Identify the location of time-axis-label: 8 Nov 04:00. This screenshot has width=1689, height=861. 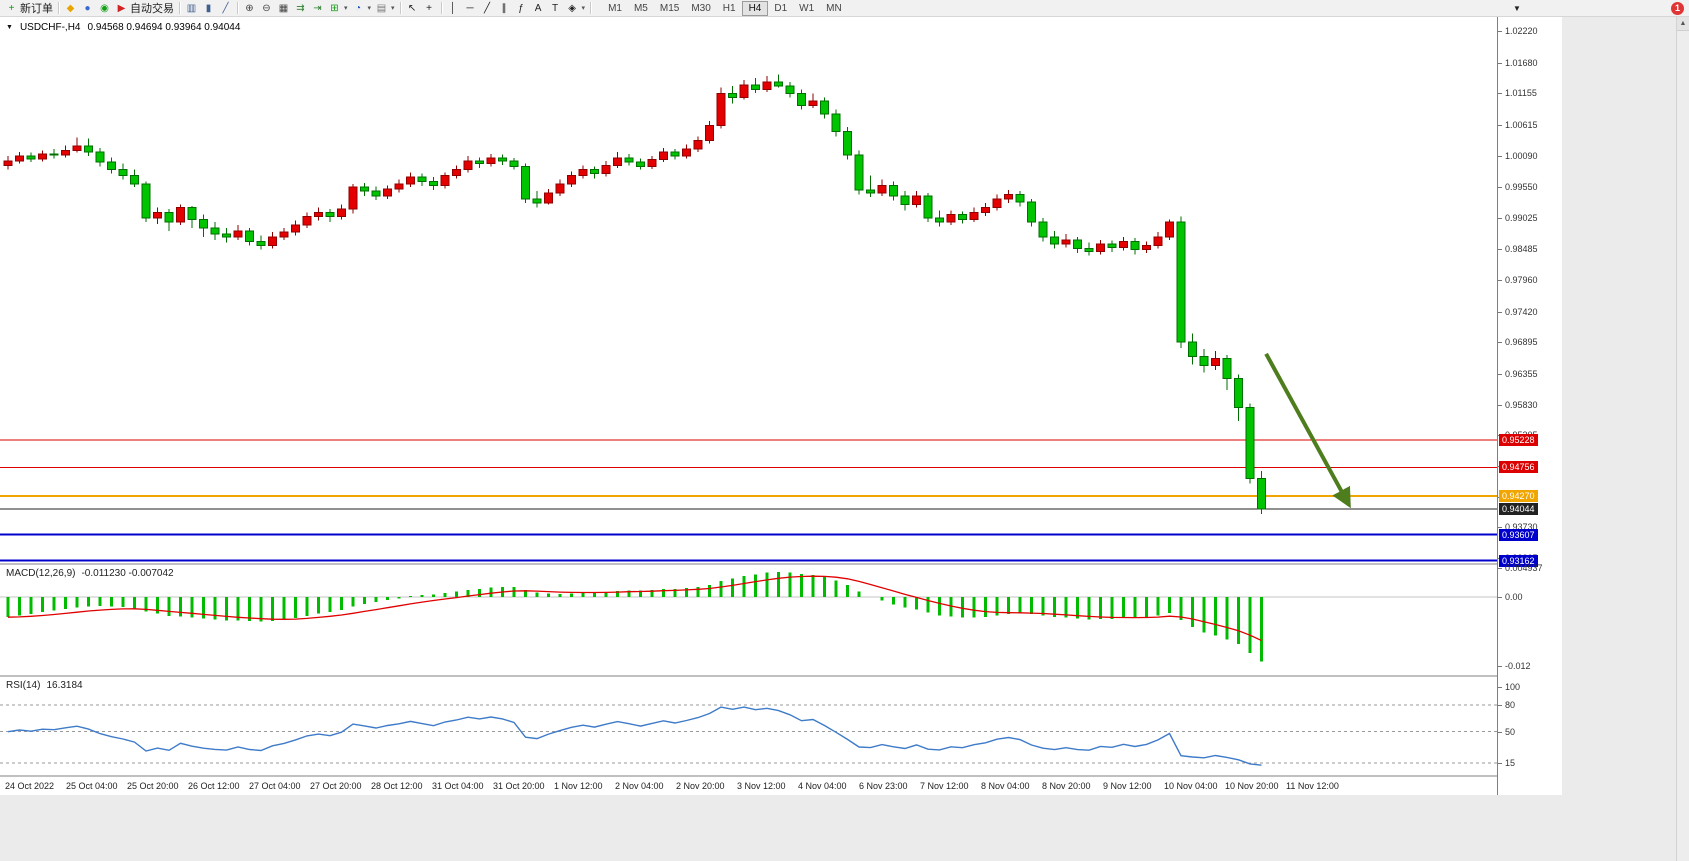
(1005, 786).